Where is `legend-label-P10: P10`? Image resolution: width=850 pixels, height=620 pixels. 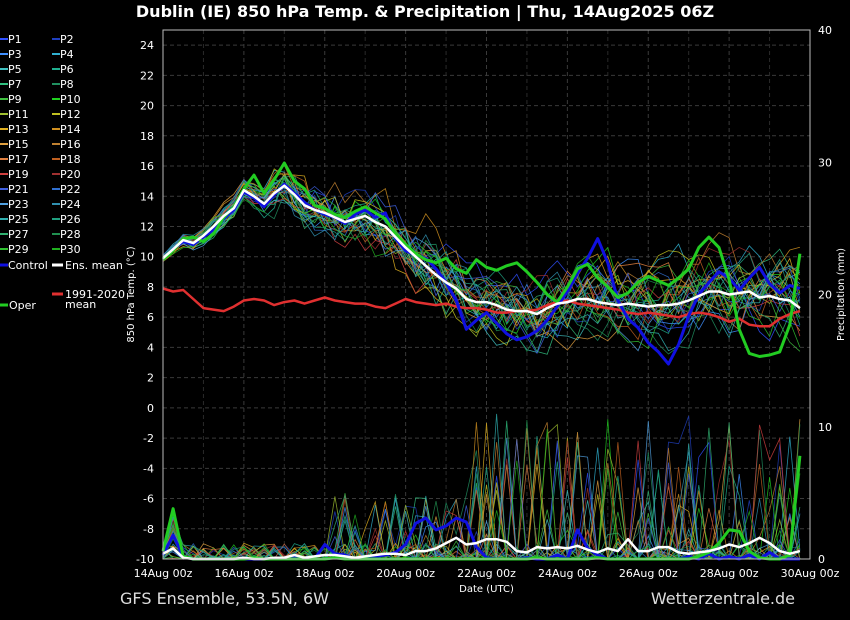 legend-label-P10: P10 is located at coordinates (70, 99).